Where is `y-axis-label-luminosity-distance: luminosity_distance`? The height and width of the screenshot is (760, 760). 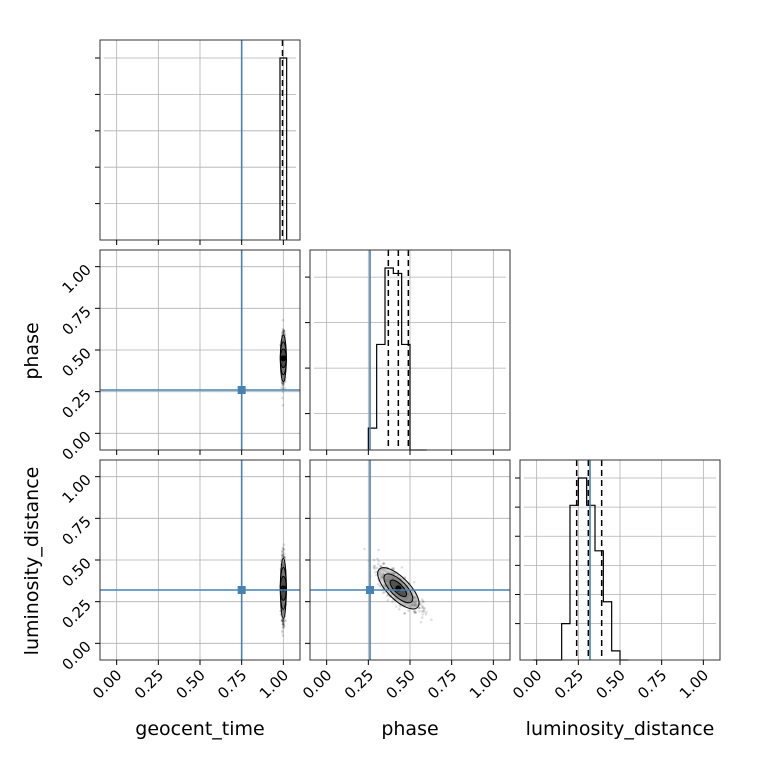 y-axis-label-luminosity-distance: luminosity_distance is located at coordinates (32, 561).